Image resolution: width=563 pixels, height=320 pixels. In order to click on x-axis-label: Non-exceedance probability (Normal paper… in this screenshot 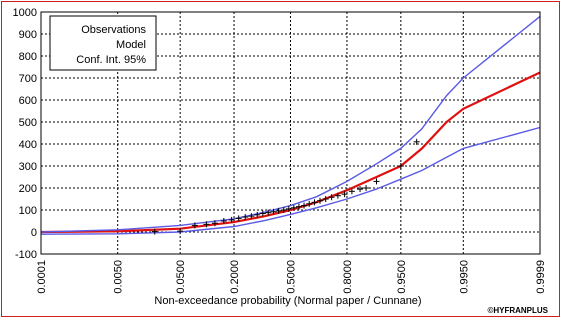, I will do `click(287, 301)`.